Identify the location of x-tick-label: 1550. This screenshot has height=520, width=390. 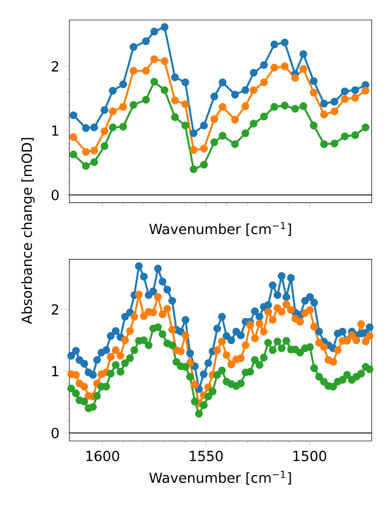
(206, 456).